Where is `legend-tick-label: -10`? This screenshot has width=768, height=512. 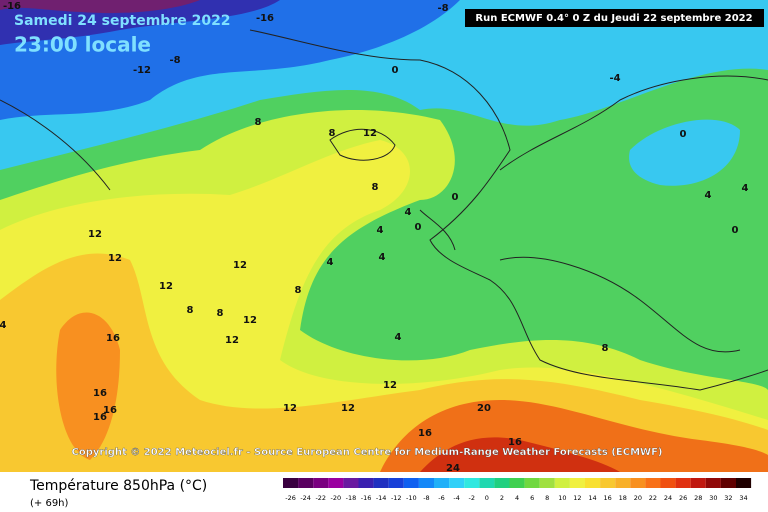 legend-tick-label: -10 is located at coordinates (411, 498).